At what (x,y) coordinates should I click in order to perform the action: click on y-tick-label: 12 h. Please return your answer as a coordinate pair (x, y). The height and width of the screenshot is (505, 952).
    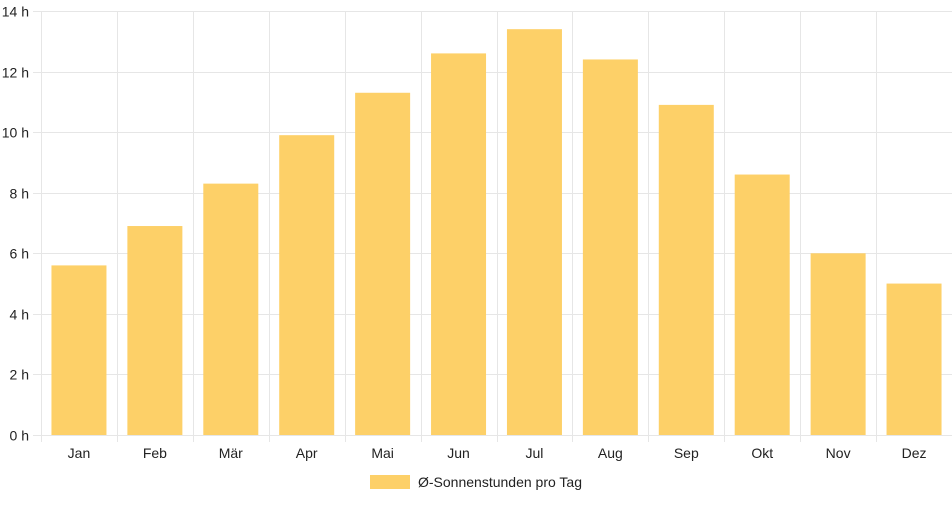
    Looking at the image, I should click on (15, 73).